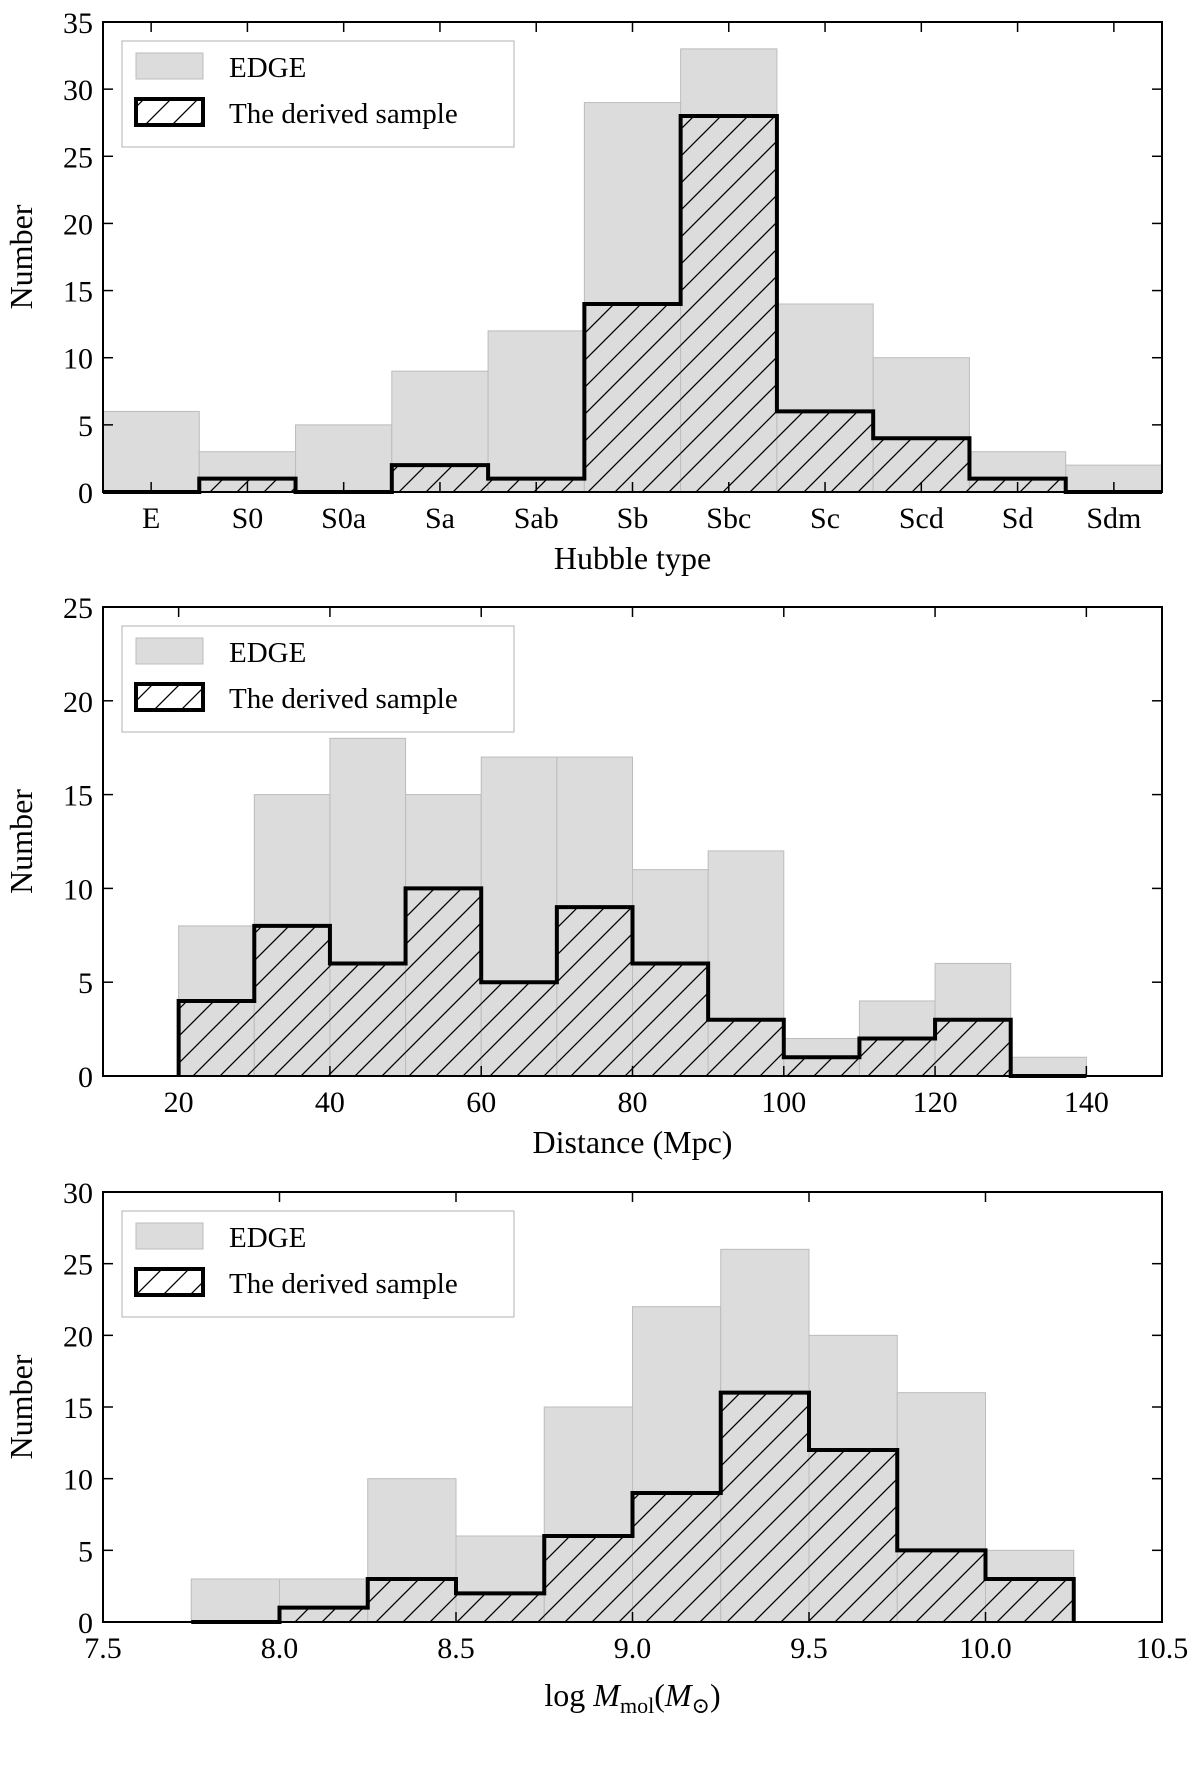 The image size is (1200, 1766). I want to click on x-tick-label: 8.0, so click(280, 1648).